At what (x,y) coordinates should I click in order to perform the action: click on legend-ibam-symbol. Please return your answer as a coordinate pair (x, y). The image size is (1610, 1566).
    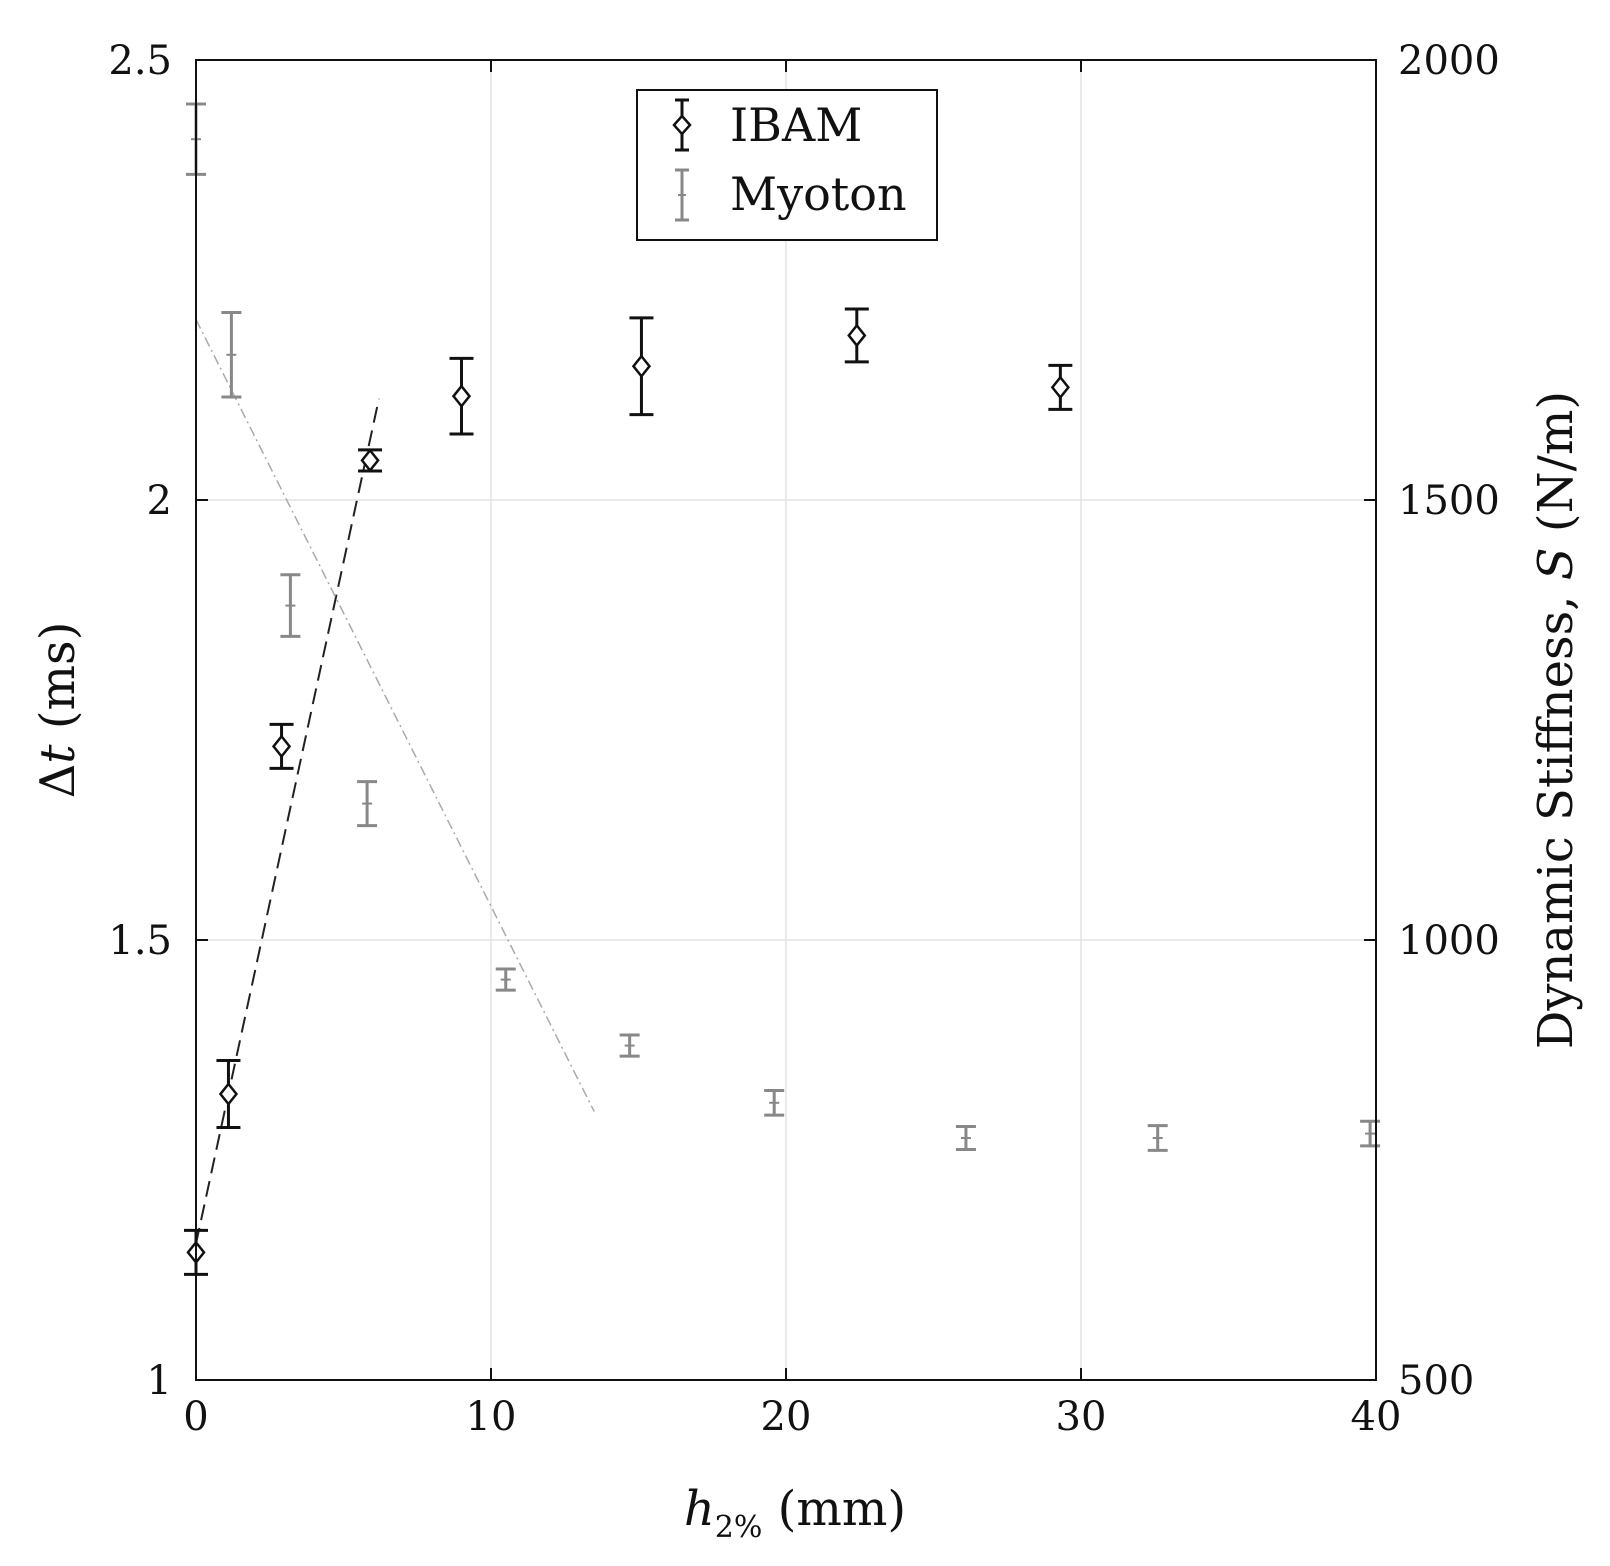
    Looking at the image, I should click on (682, 125).